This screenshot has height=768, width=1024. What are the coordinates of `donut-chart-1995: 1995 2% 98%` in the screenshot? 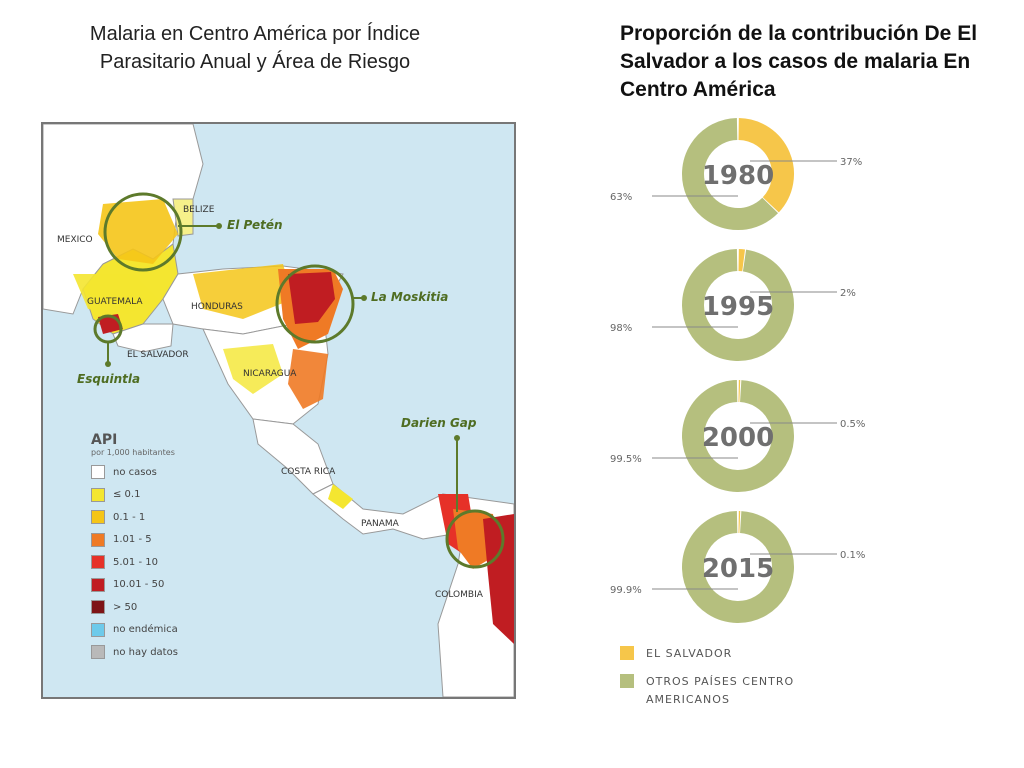 It's located at (733, 305).